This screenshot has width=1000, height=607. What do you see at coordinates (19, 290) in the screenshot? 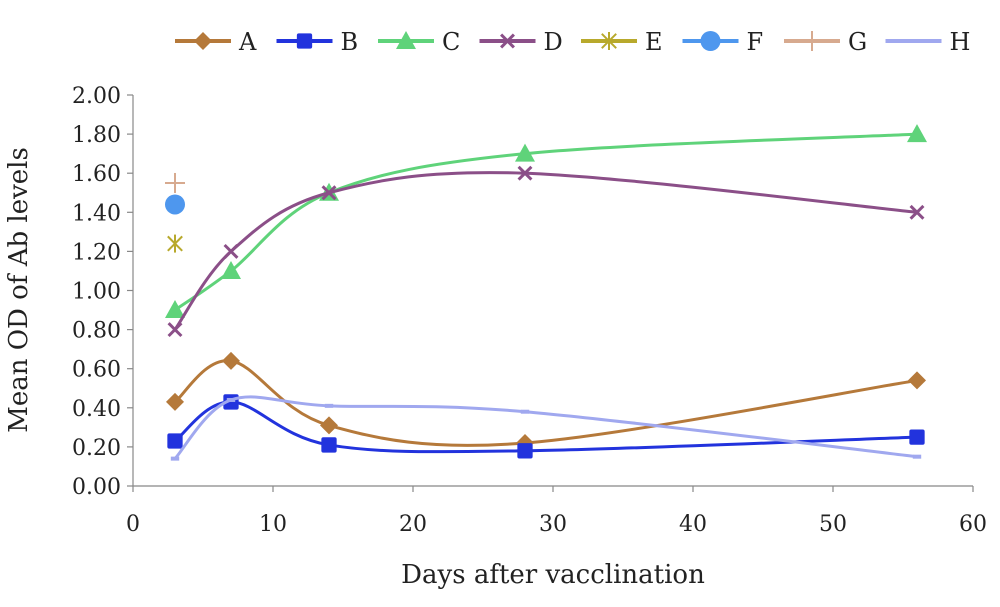
I see `y-axis-title: Mean OD of Ab levels` at bounding box center [19, 290].